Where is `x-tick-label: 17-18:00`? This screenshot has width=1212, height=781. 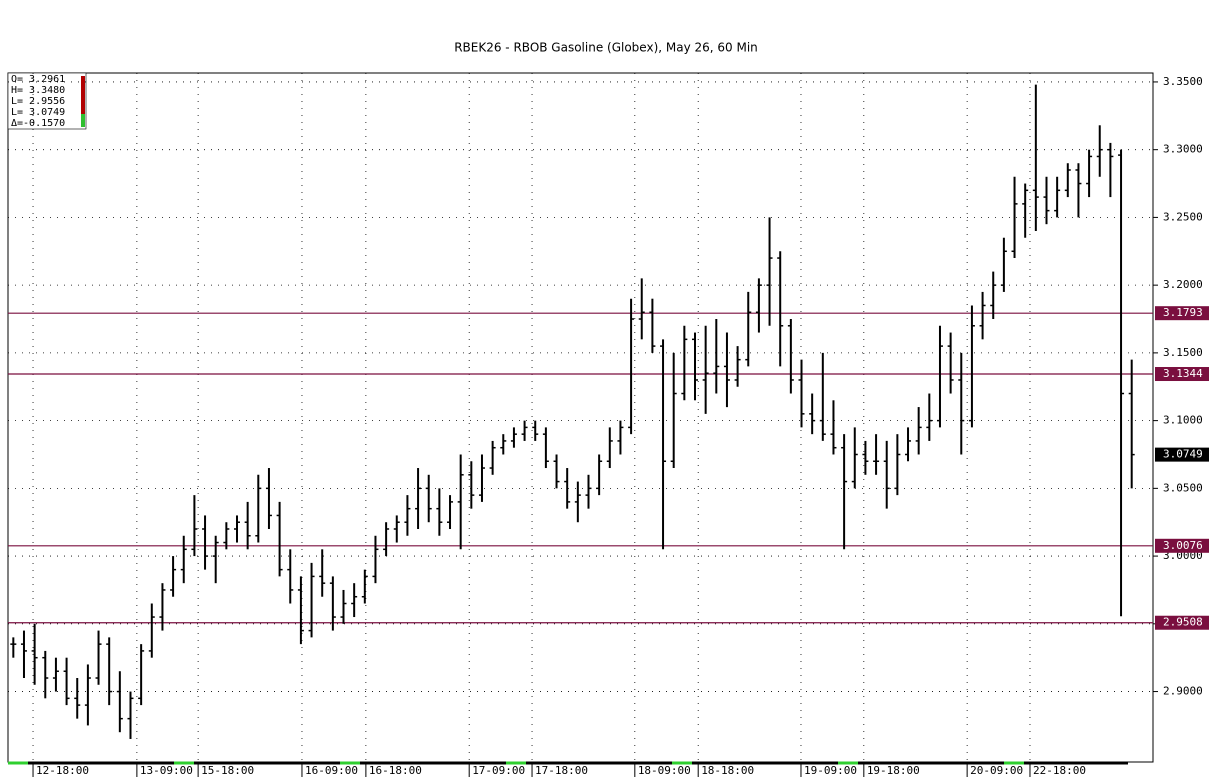 x-tick-label: 17-18:00 is located at coordinates (561, 770).